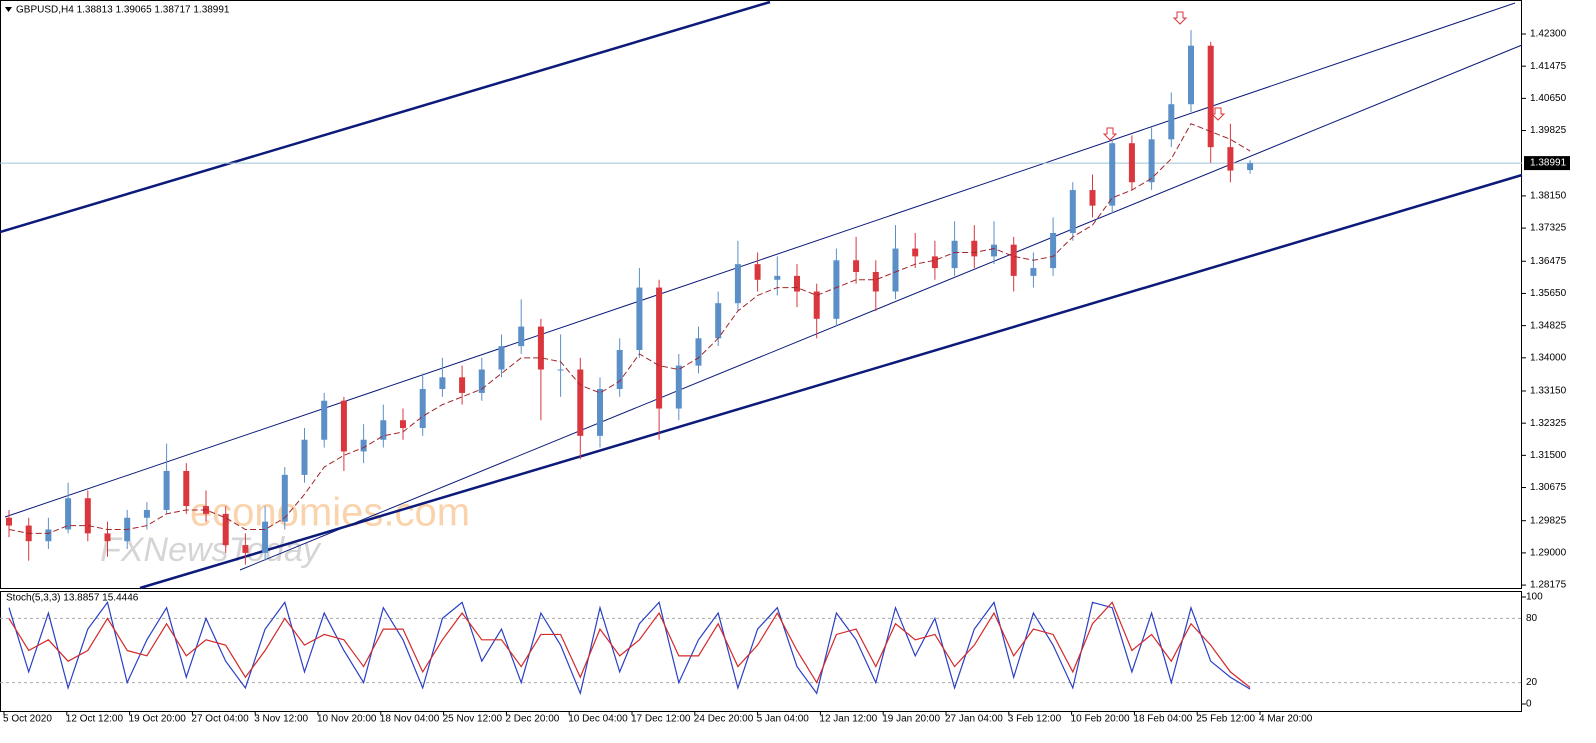  What do you see at coordinates (211, 550) in the screenshot?
I see `watermark: FXNewsToday` at bounding box center [211, 550].